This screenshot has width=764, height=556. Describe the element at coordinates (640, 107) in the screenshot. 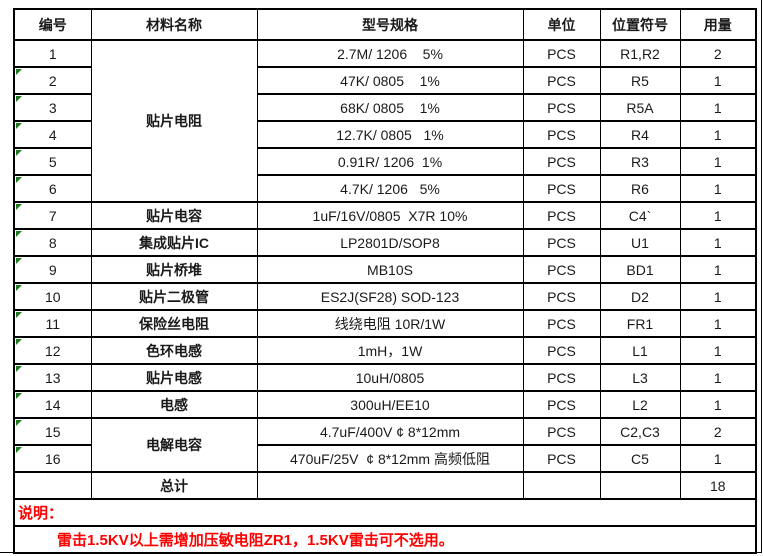

I see `ref-designator-cell: R5A` at that location.